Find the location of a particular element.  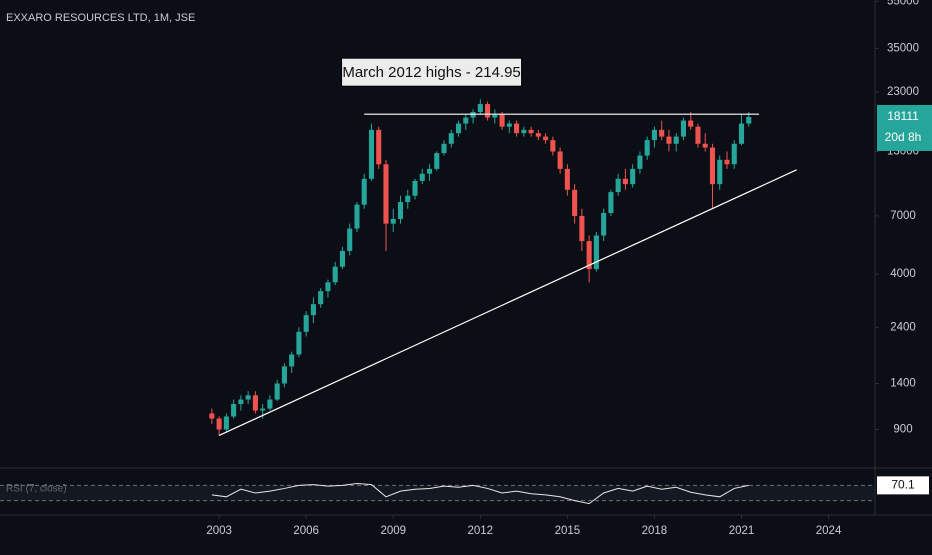

annotation: March 2012 highs - 214.95 is located at coordinates (431, 72).